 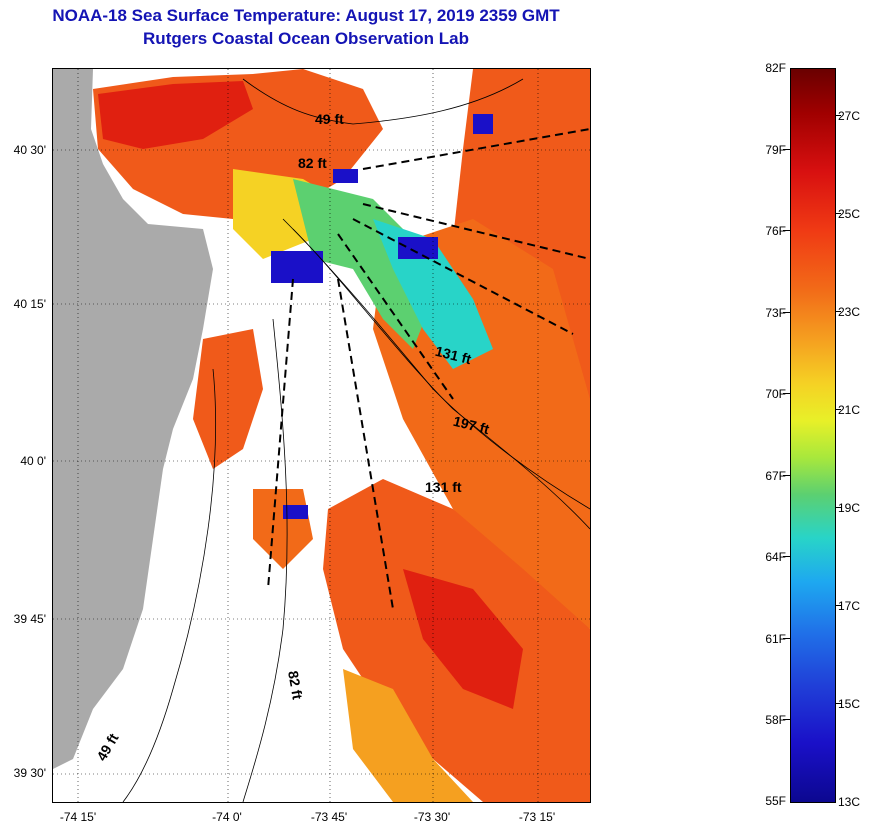 I want to click on lon-label: -74 15', so click(x=78, y=817).